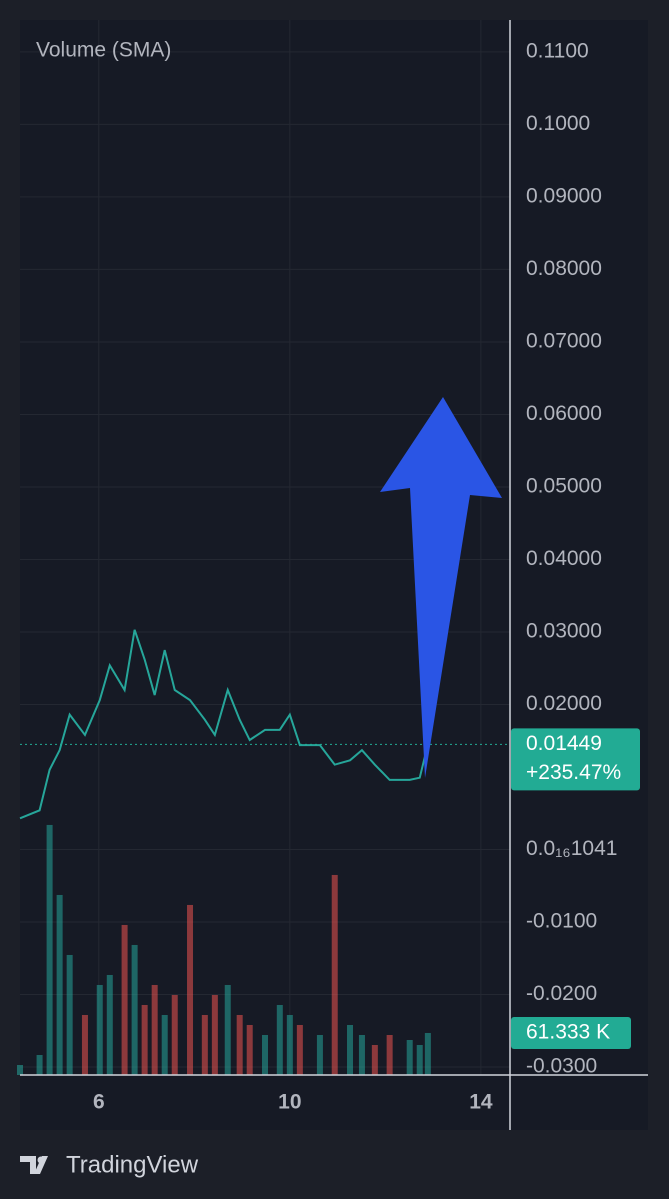 The height and width of the screenshot is (1199, 669). I want to click on y-tick-label: 0.1100, so click(557, 50).